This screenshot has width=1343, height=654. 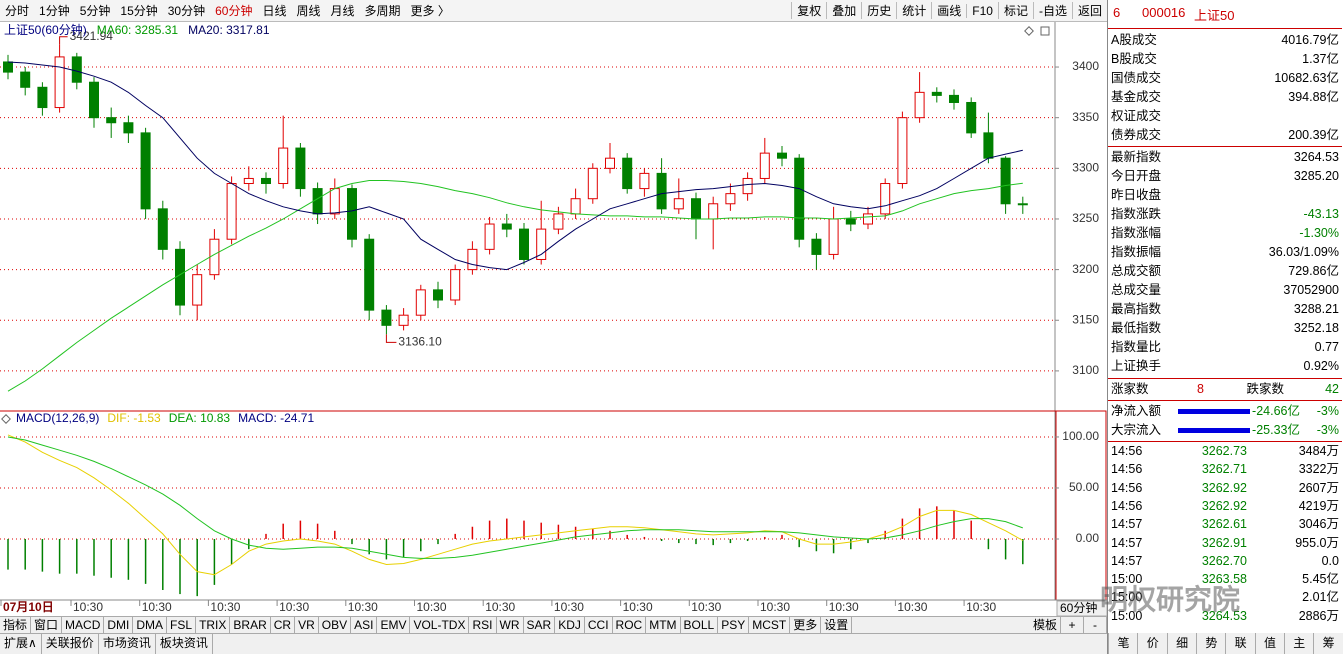 What do you see at coordinates (21, 644) in the screenshot?
I see `bottom-tab: 扩展∧` at bounding box center [21, 644].